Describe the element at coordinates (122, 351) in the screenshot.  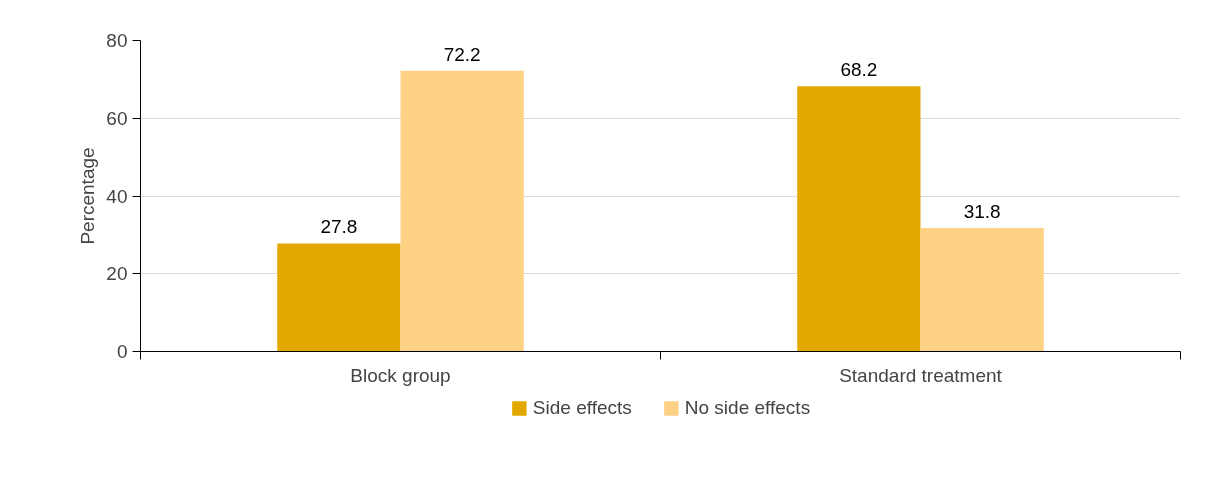
I see `y-tick-label: 0` at that location.